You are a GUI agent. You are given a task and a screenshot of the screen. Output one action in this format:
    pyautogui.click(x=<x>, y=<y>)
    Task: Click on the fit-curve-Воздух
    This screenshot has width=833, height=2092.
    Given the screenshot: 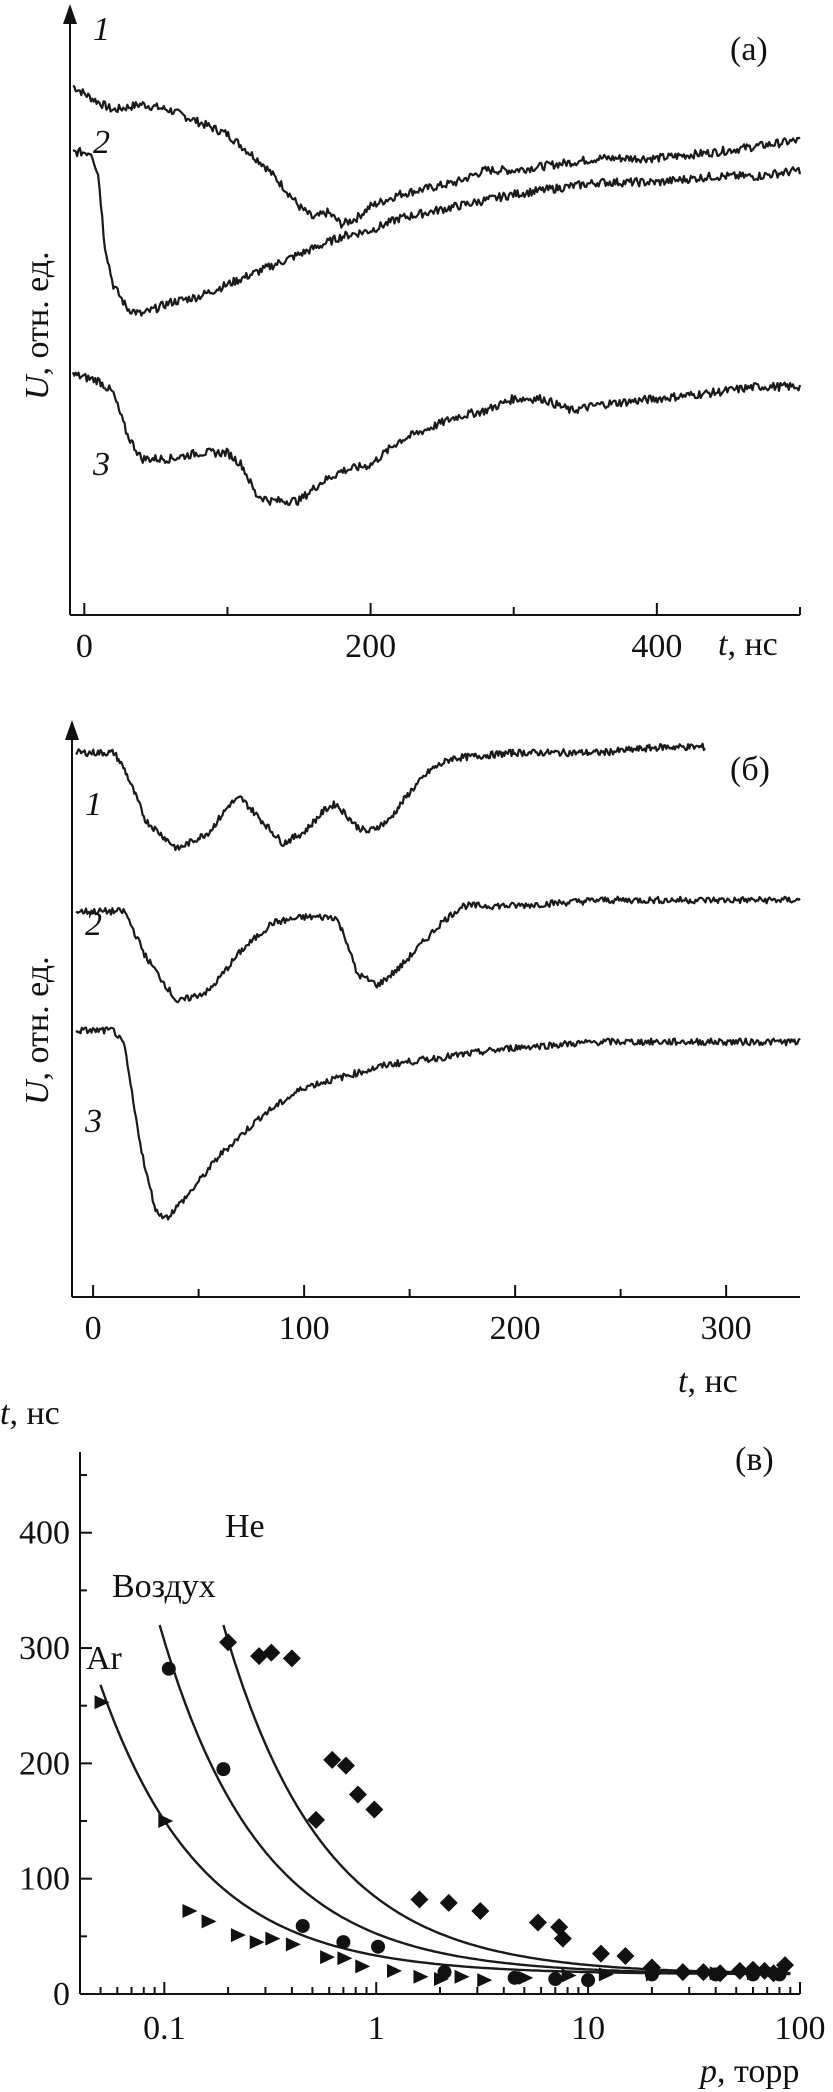 What is the action you would take?
    pyautogui.click(x=474, y=1799)
    